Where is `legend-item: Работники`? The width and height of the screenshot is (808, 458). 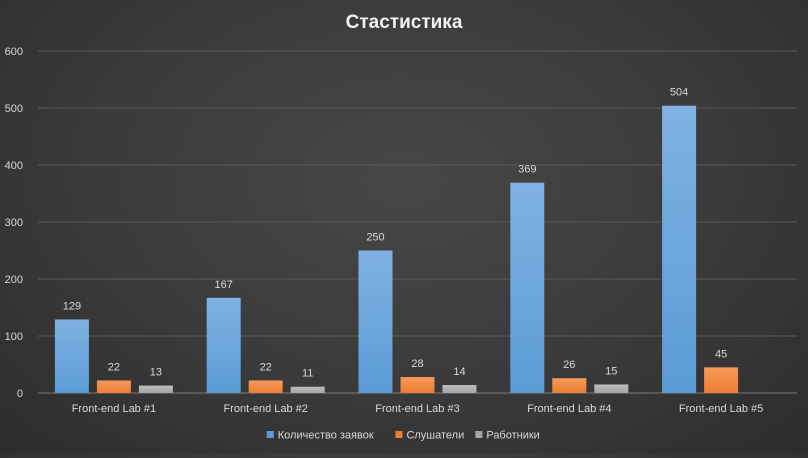
legend-item: Работники is located at coordinates (507, 436).